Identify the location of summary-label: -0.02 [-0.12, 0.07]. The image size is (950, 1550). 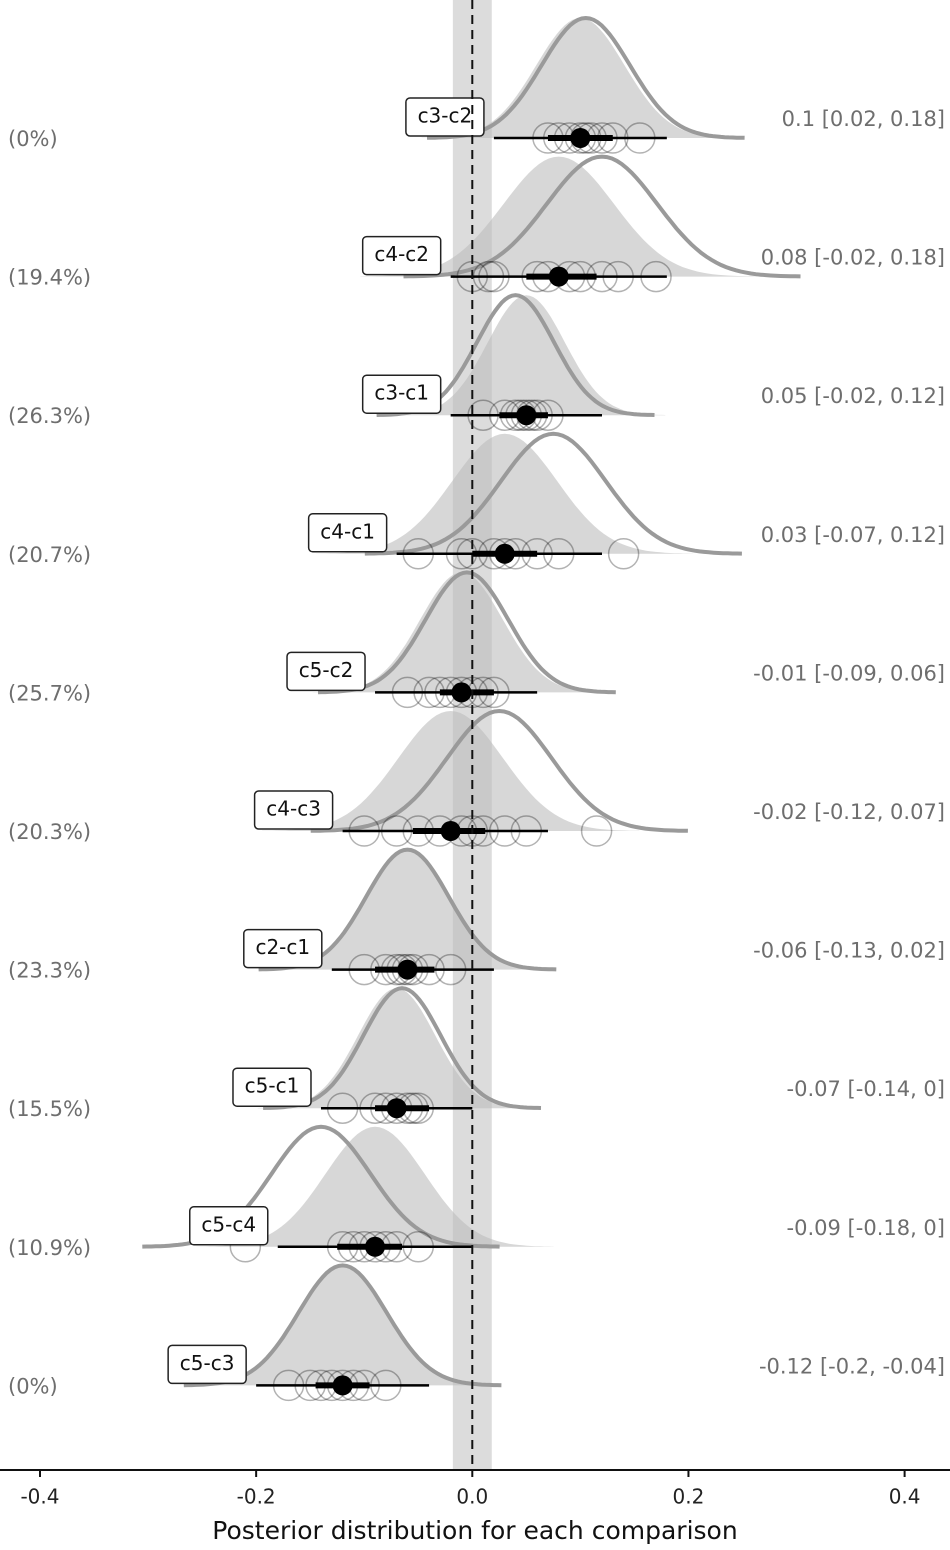
(849, 812).